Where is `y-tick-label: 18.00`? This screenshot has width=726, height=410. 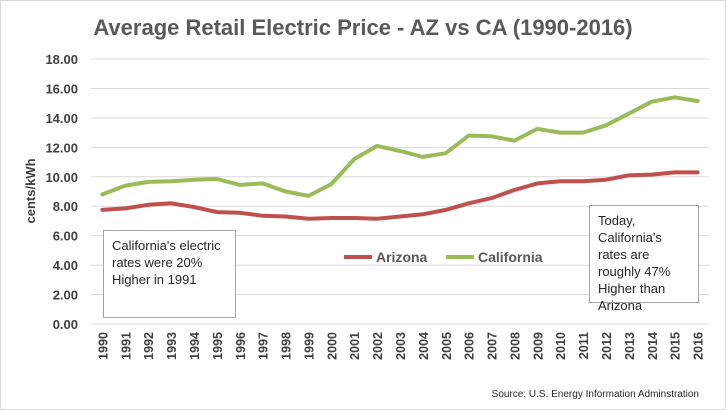
y-tick-label: 18.00 is located at coordinates (61, 59).